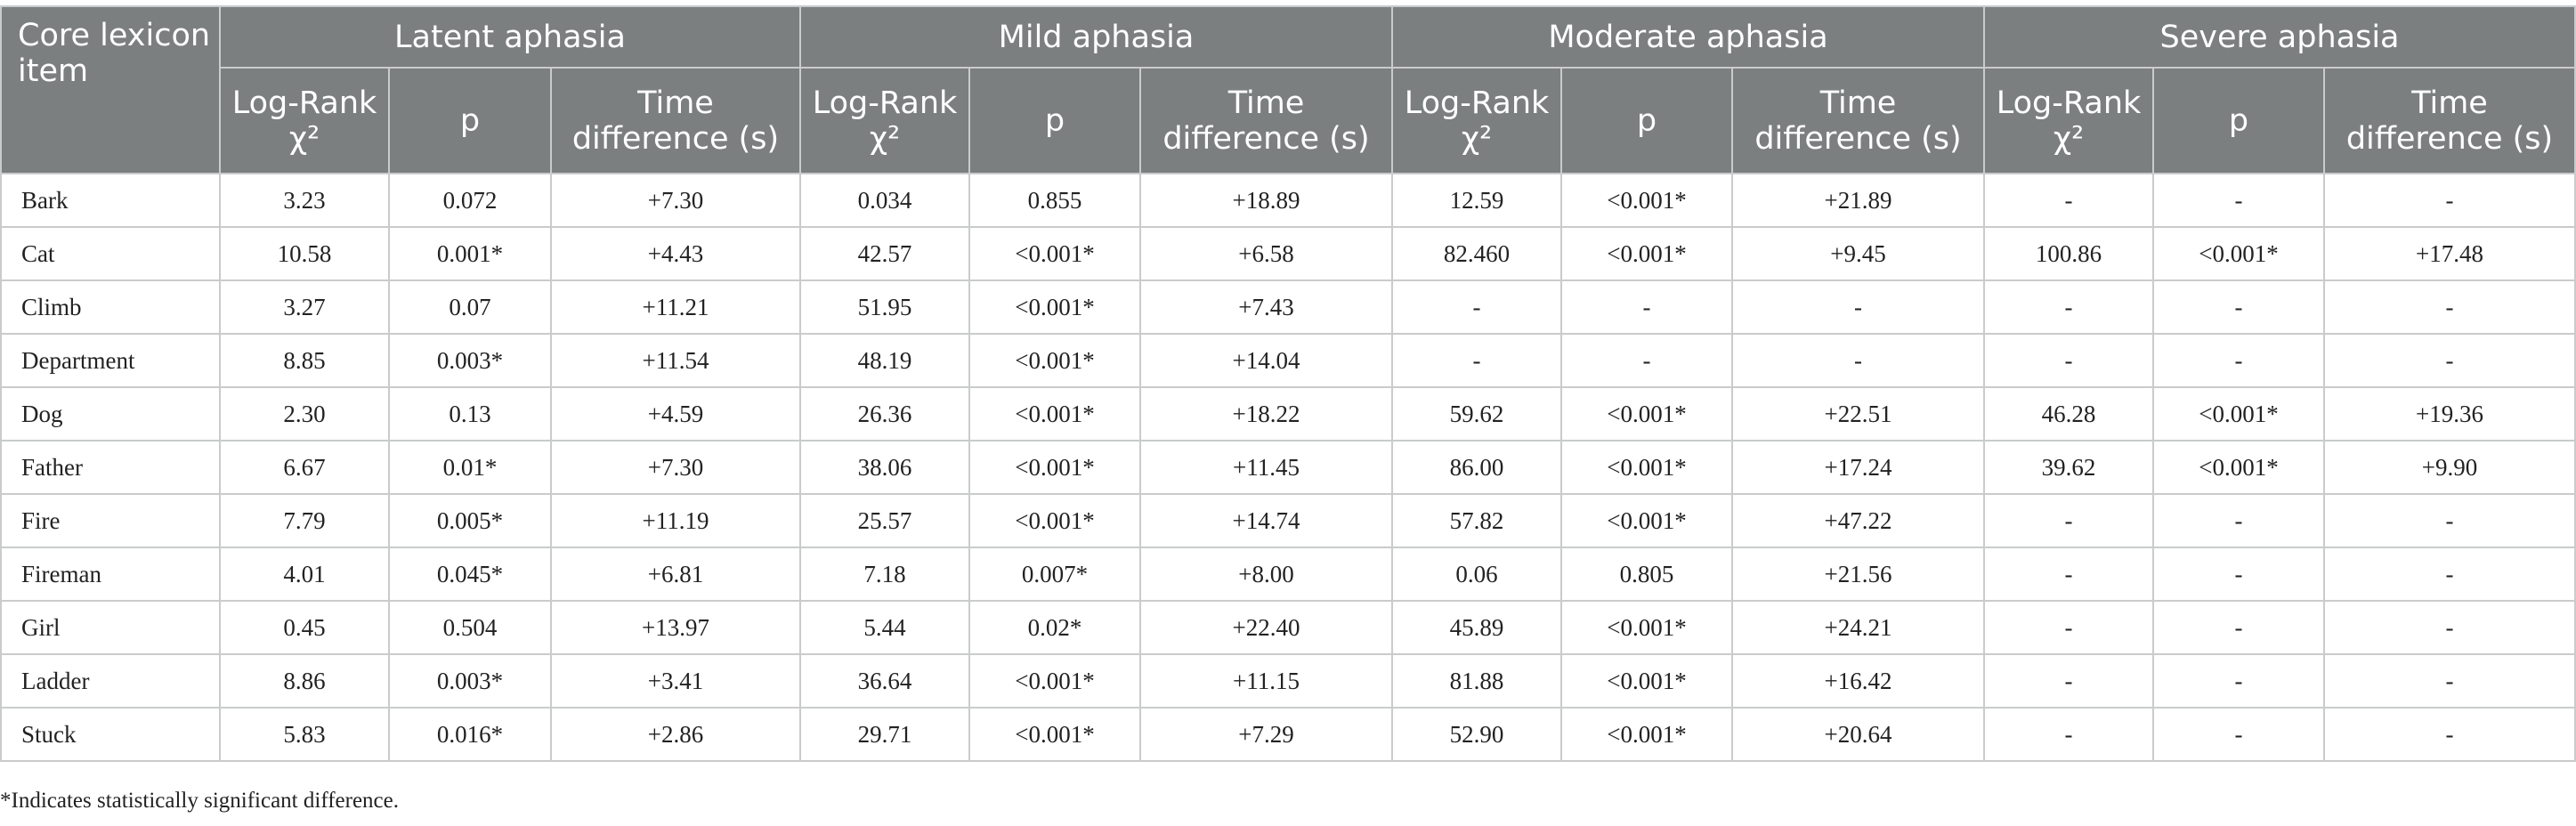  What do you see at coordinates (1477, 734) in the screenshot?
I see `table-cell: 52.90` at bounding box center [1477, 734].